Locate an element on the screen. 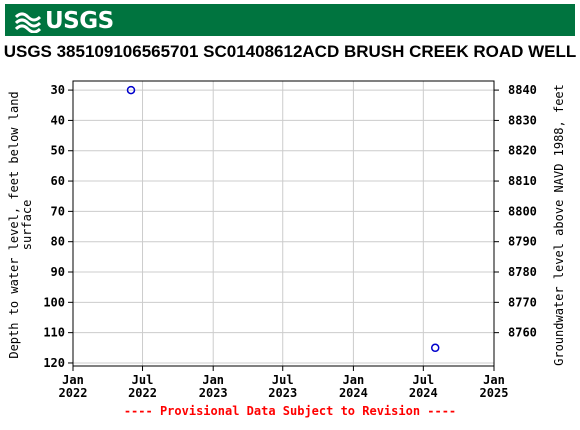  y-tick-label: 30 is located at coordinates (58, 90).